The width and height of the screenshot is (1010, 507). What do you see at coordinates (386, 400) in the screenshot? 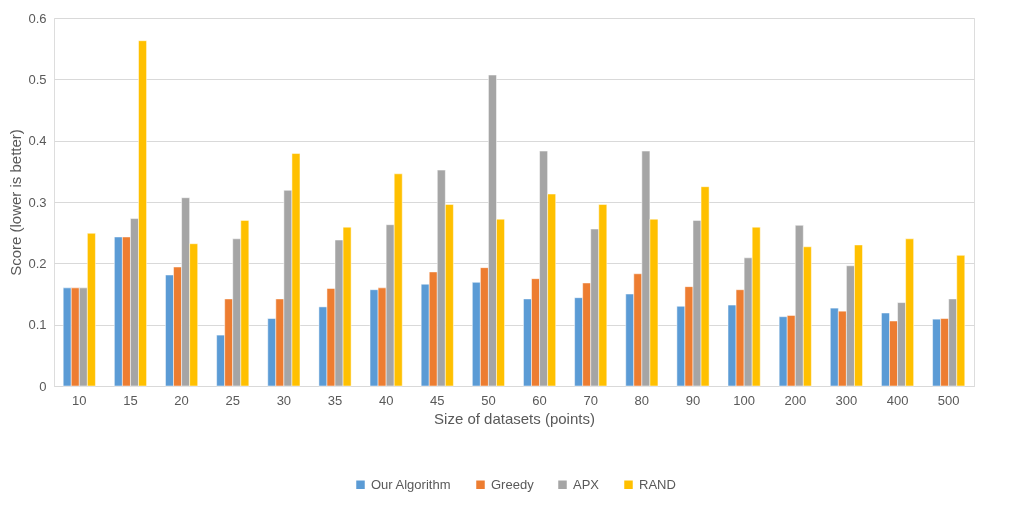
I see `x-tick-label: 40` at bounding box center [386, 400].